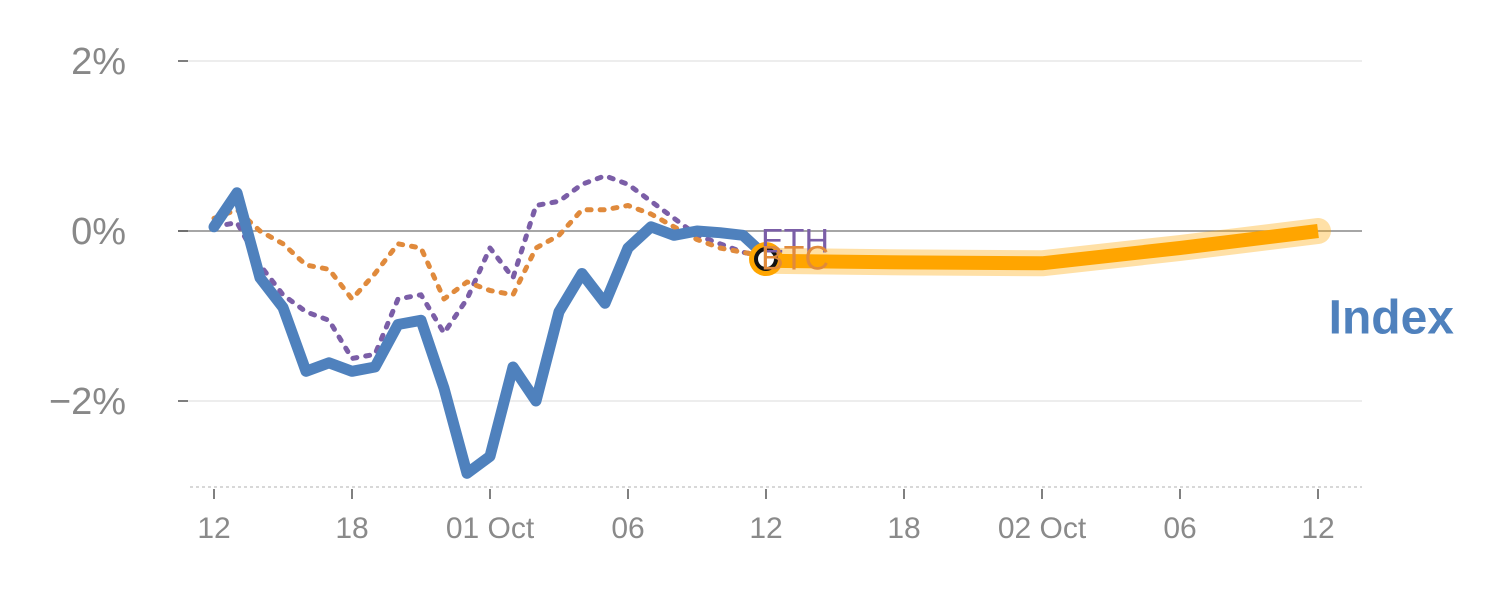 The width and height of the screenshot is (1500, 600). I want to click on y-tick-label: 0%, so click(98, 232).